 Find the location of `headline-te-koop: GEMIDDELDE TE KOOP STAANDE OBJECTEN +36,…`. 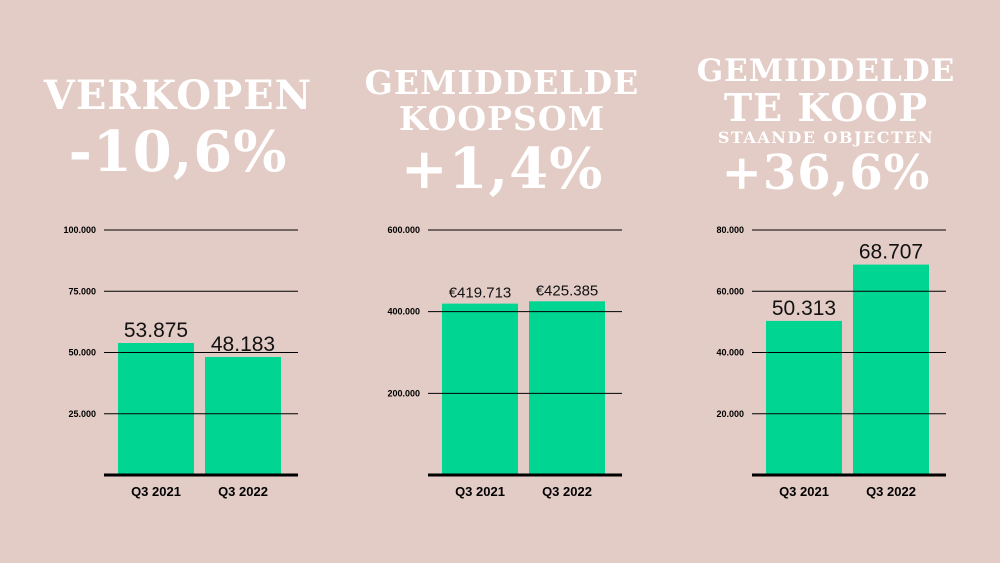

headline-te-koop: GEMIDDELDE TE KOOP STAANDE OBJECTEN +36,… is located at coordinates (826, 127).